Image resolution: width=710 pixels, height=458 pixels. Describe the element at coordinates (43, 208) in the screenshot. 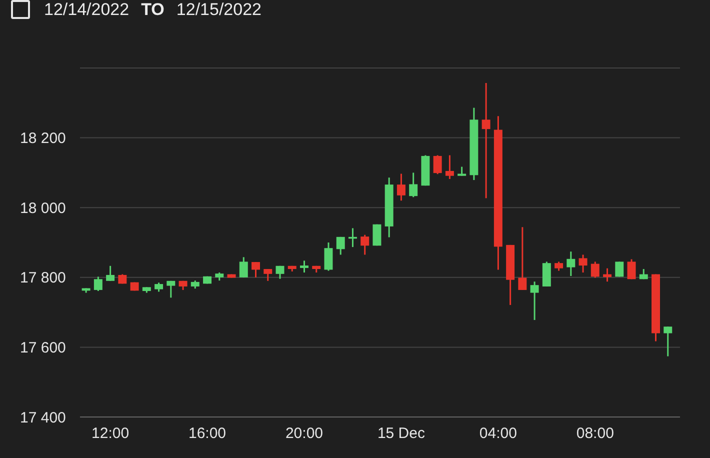

I see `y-tick-label: 18 000` at that location.